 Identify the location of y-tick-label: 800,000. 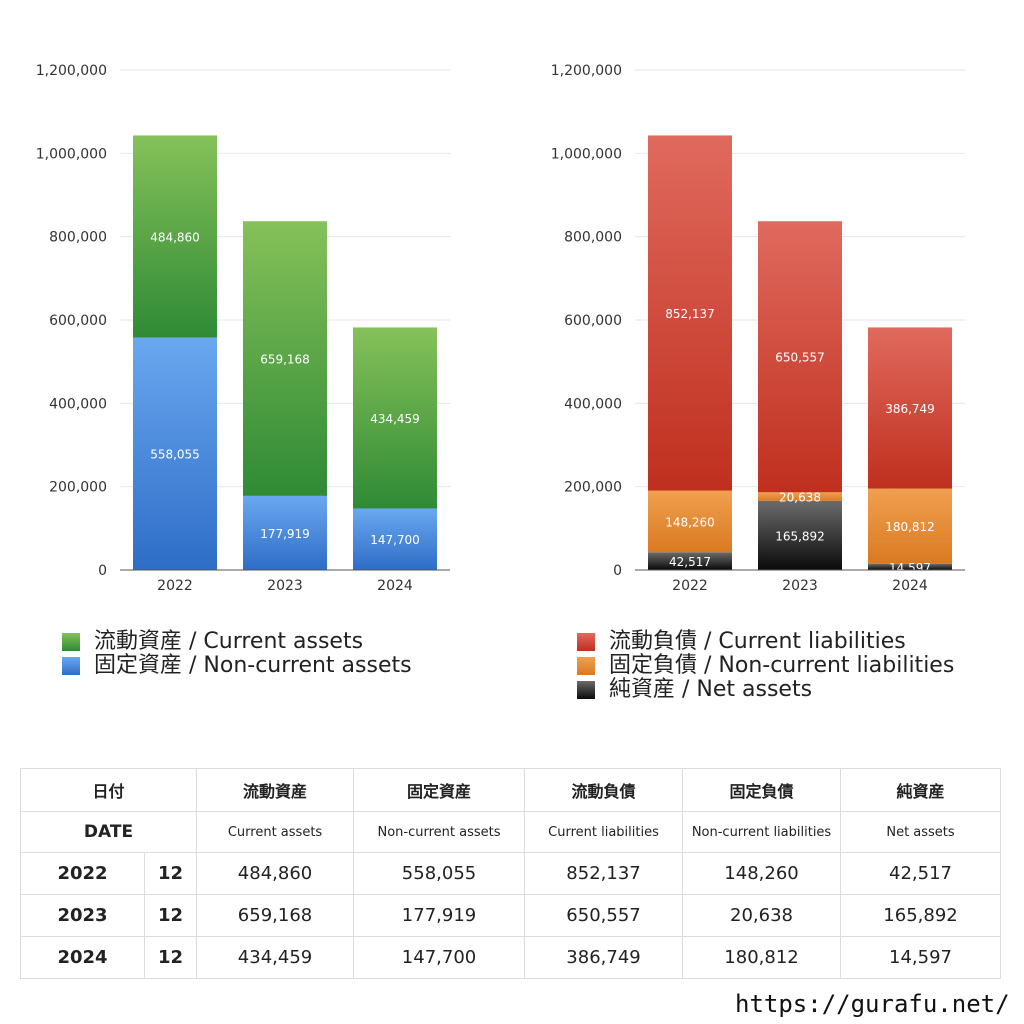
(593, 238).